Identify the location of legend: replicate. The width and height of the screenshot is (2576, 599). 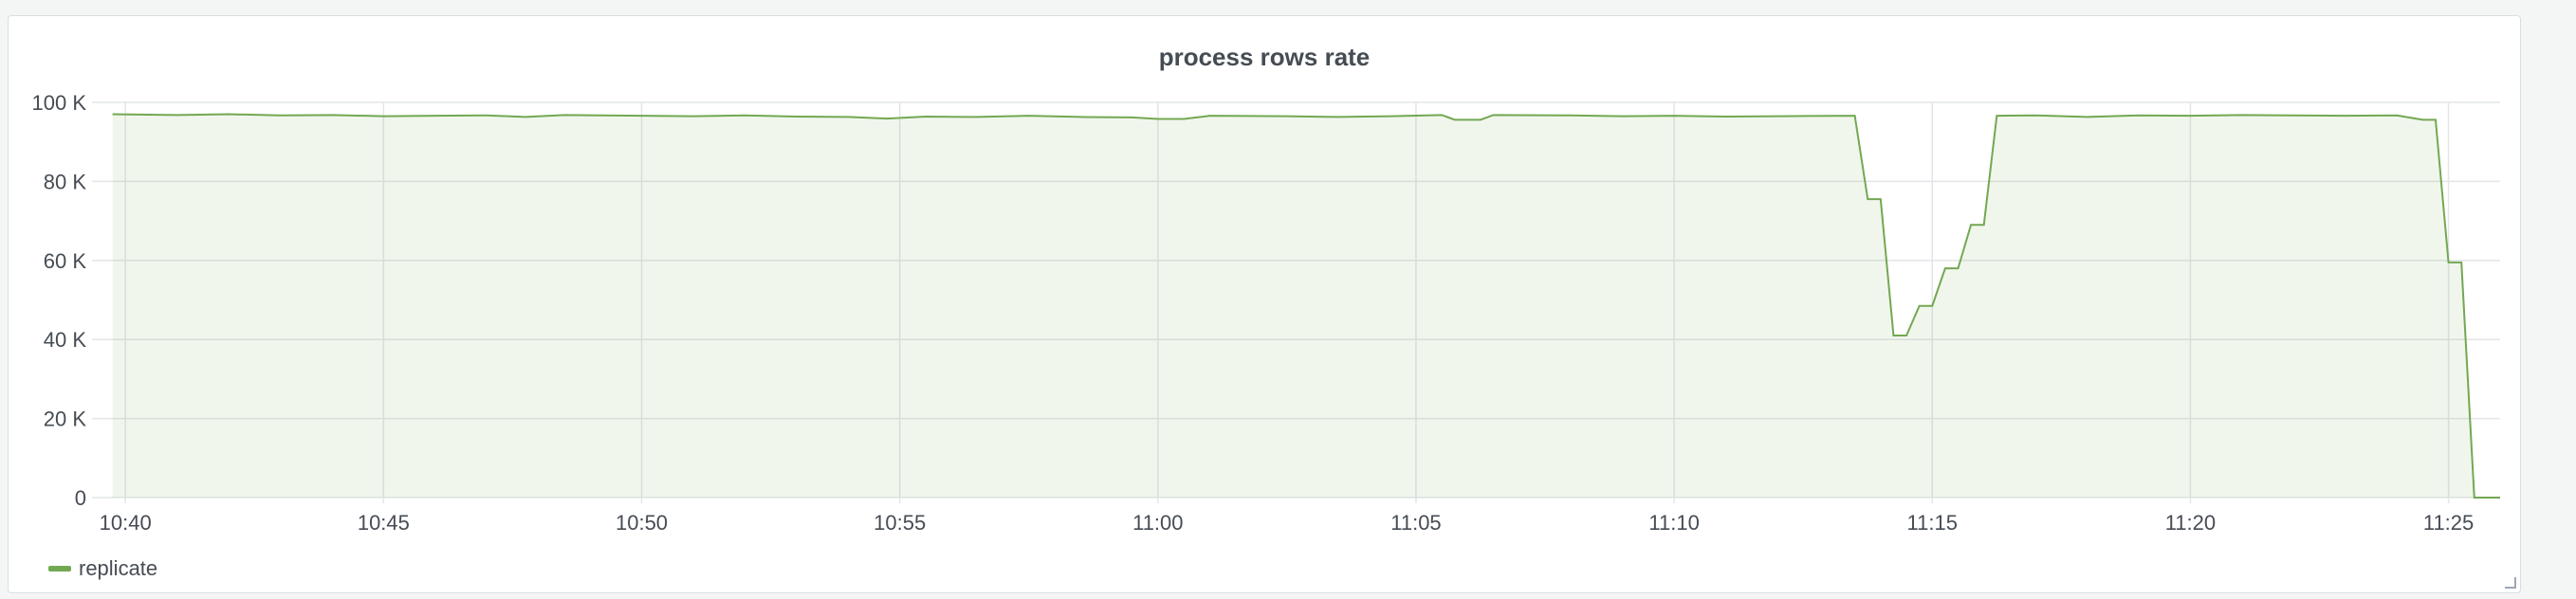
(102, 568).